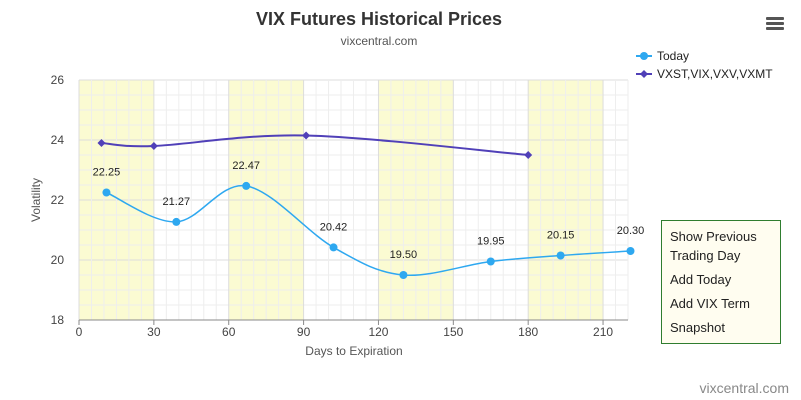 This screenshot has height=400, width=801. What do you see at coordinates (697, 327) in the screenshot?
I see `menu-item-snapshot: Snapshot` at bounding box center [697, 327].